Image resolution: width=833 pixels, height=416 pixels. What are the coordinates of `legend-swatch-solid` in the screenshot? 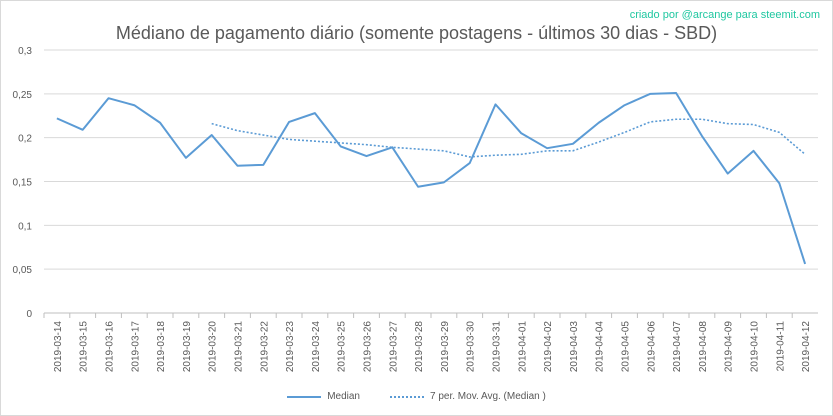 It's located at (304, 396).